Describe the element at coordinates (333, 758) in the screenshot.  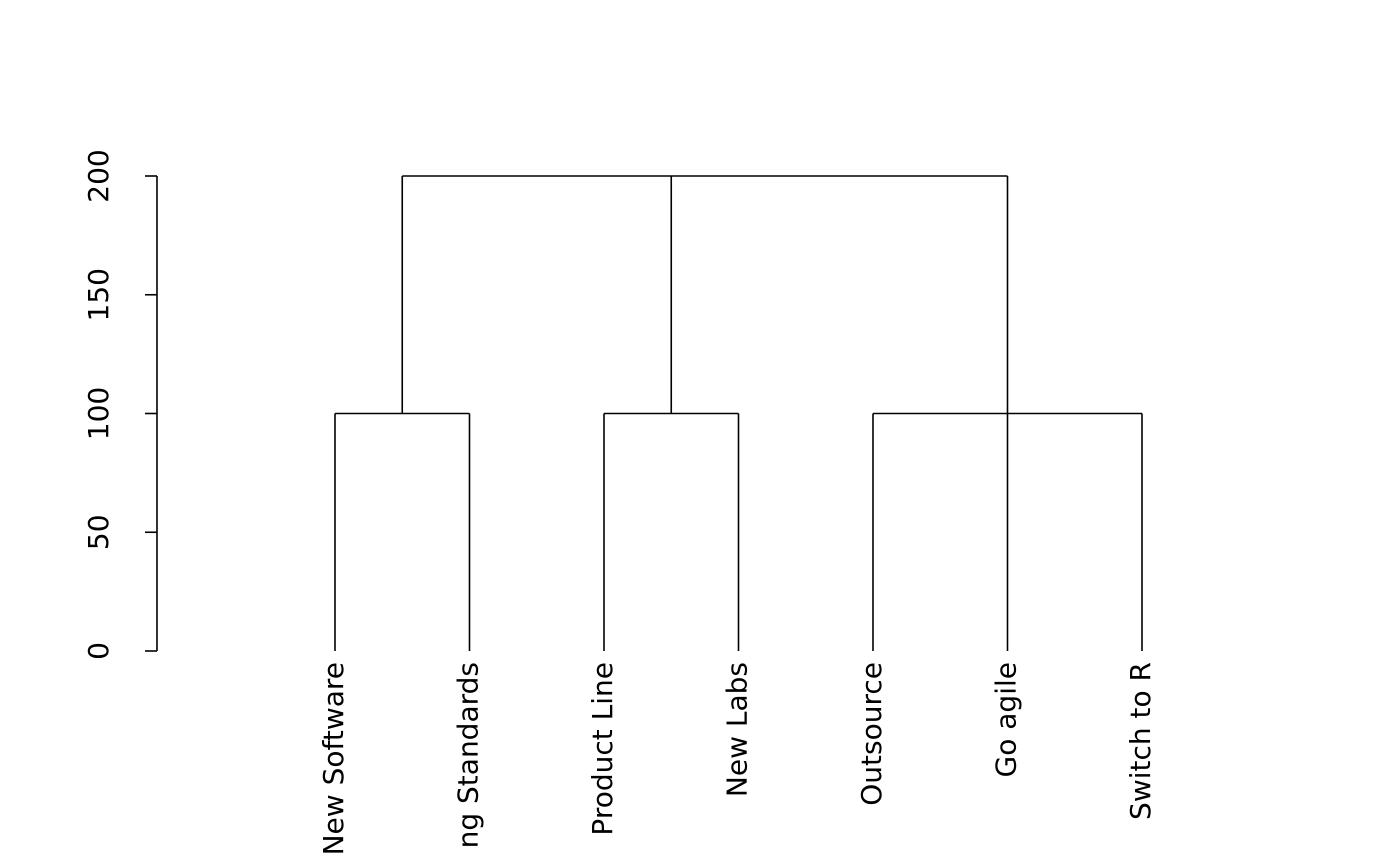
I see `leaf-label: New Software` at that location.